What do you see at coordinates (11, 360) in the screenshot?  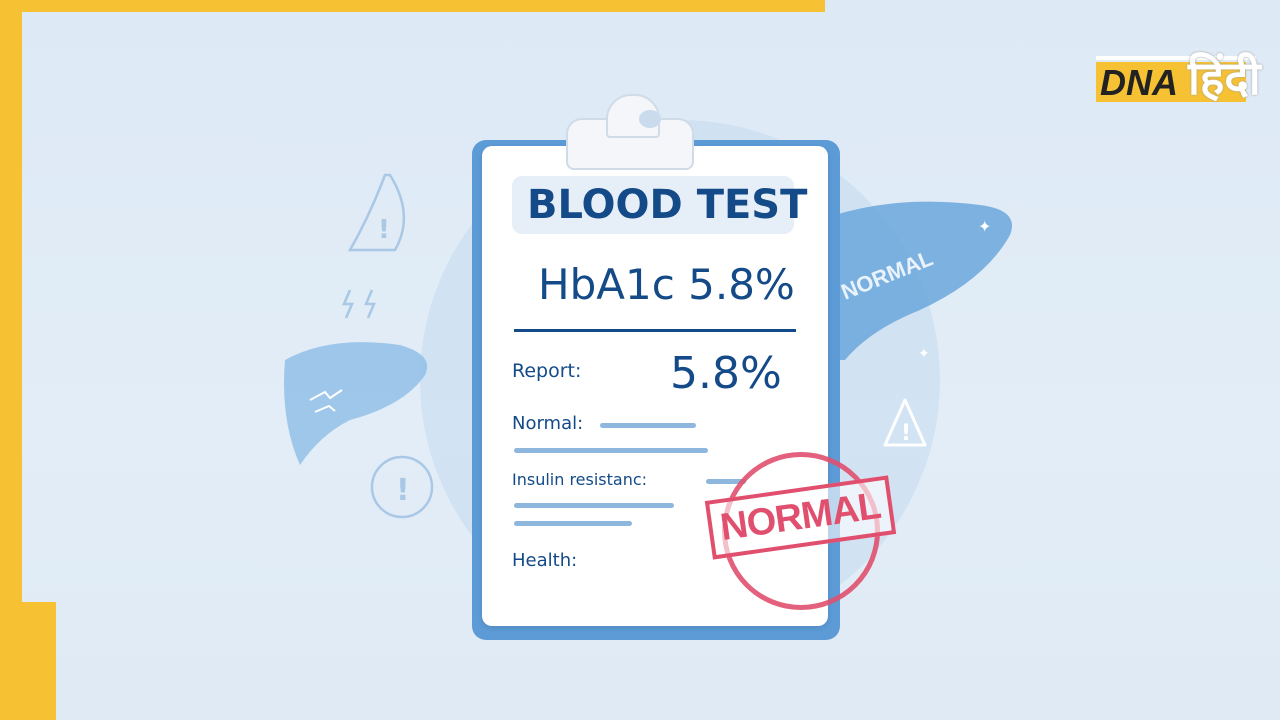 I see `frame-left-bar` at bounding box center [11, 360].